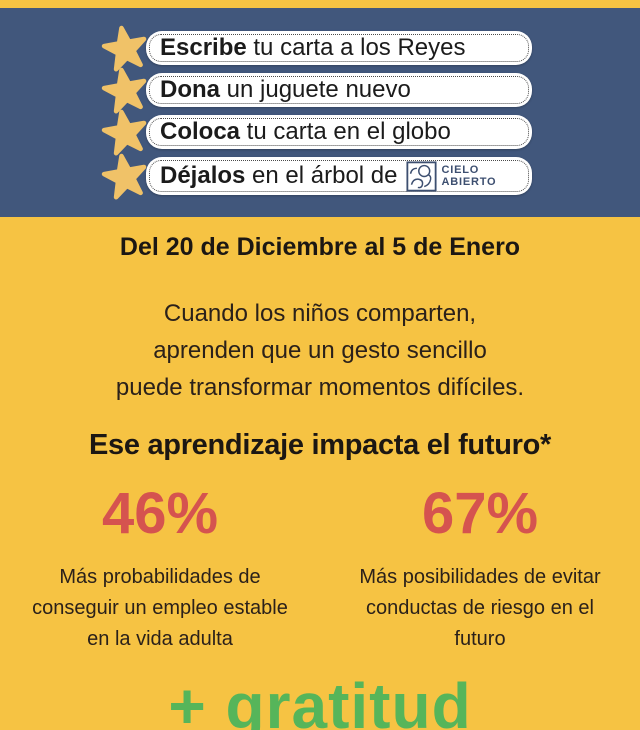 Image resolution: width=640 pixels, height=730 pixels. I want to click on checklist-pill: Escribe tu carta a los Reyes, so click(339, 48).